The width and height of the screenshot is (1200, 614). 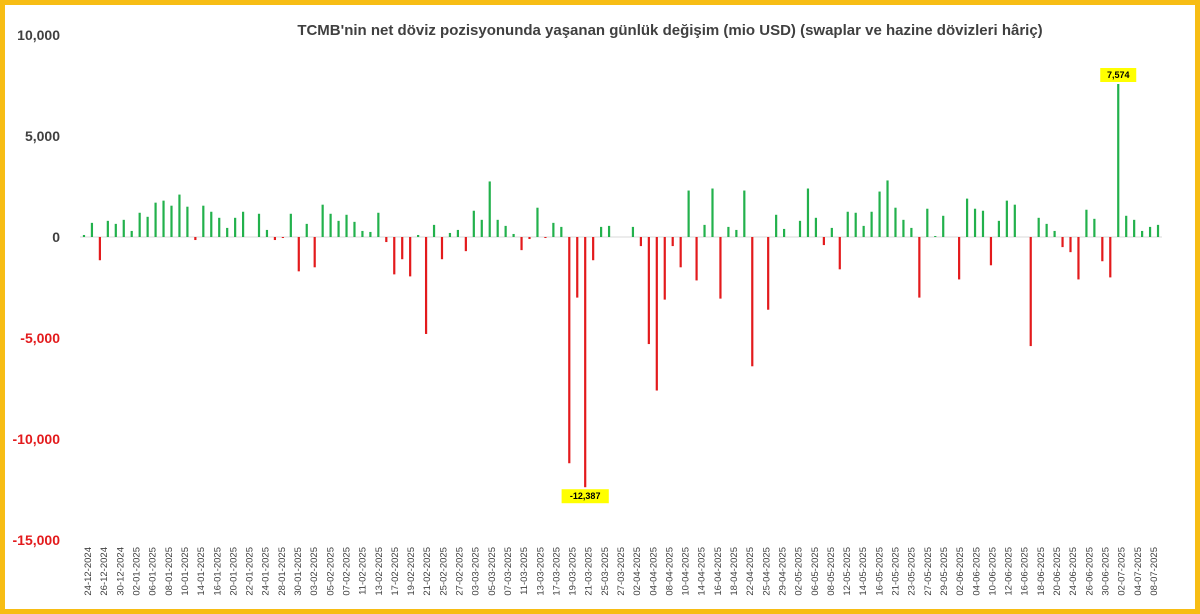 I want to click on x-tick-label: 04-04-2025, so click(x=653, y=571).